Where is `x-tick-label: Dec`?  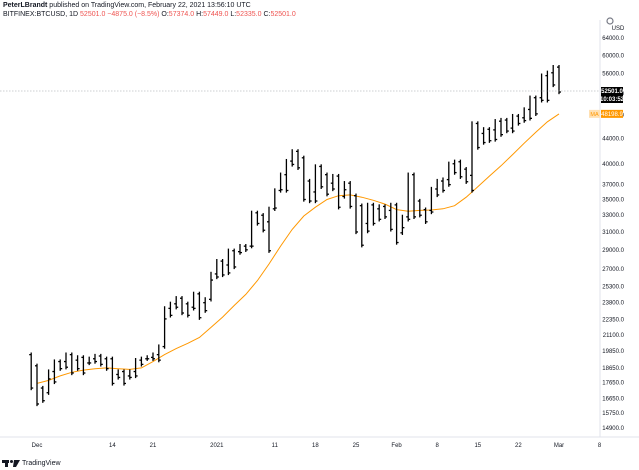 x-tick-label: Dec is located at coordinates (37, 446).